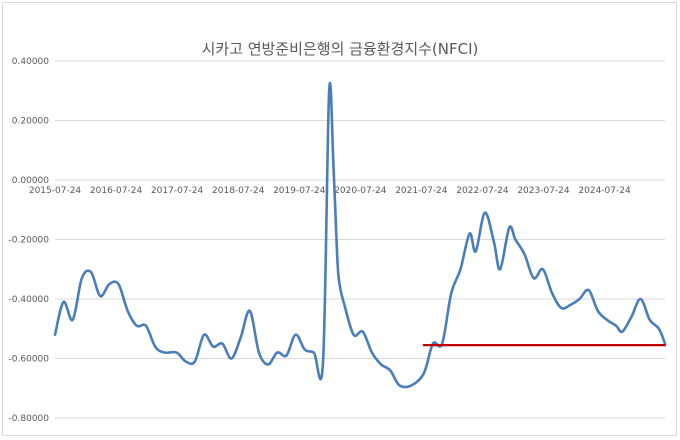 Image resolution: width=680 pixels, height=440 pixels. I want to click on x-tick-label: 2016-07-24, so click(116, 191).